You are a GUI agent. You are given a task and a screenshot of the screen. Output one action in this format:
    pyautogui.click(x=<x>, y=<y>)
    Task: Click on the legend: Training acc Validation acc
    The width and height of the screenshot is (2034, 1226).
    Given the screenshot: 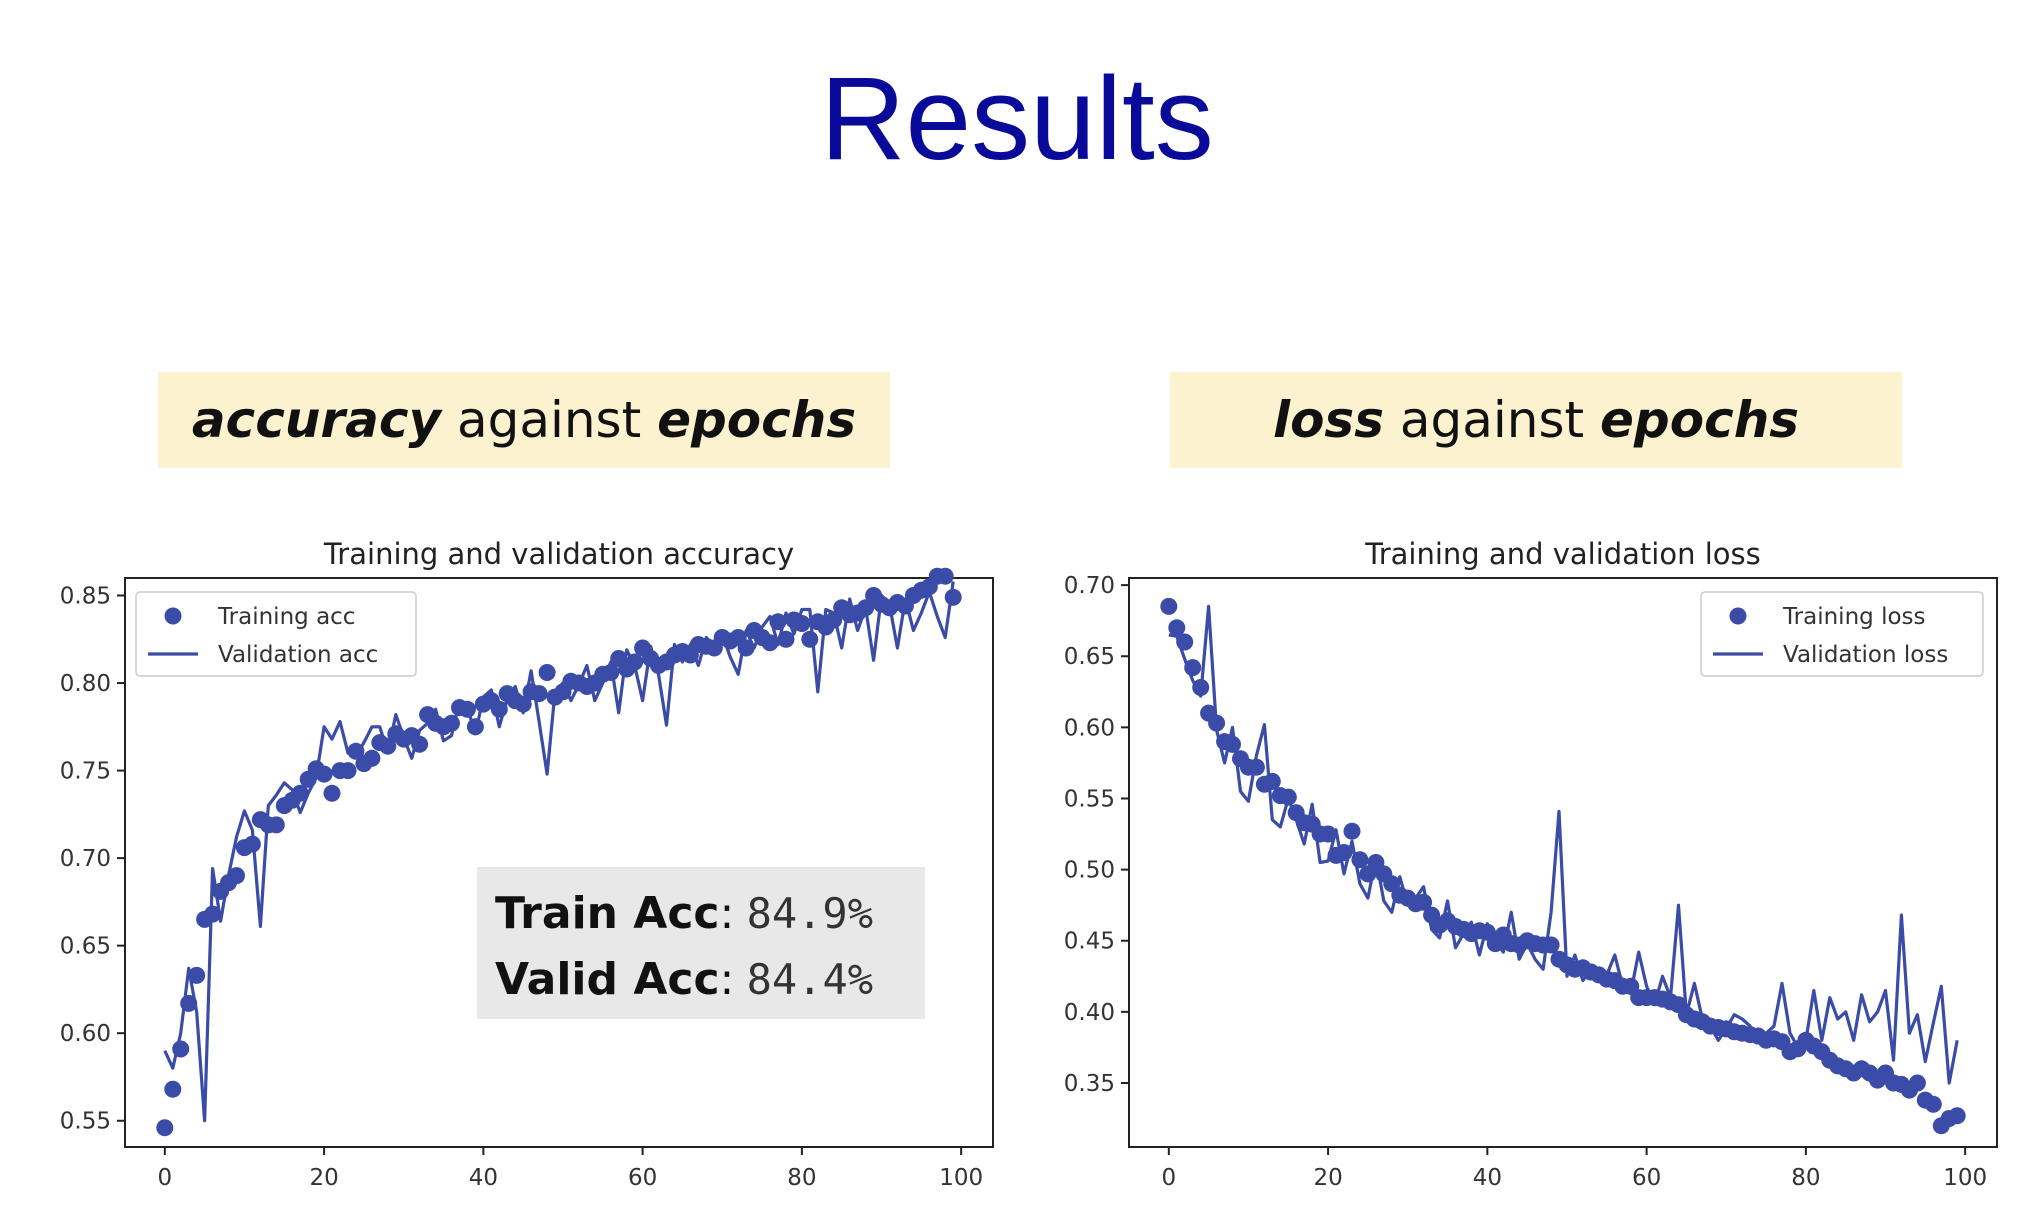 What is the action you would take?
    pyautogui.click(x=276, y=634)
    